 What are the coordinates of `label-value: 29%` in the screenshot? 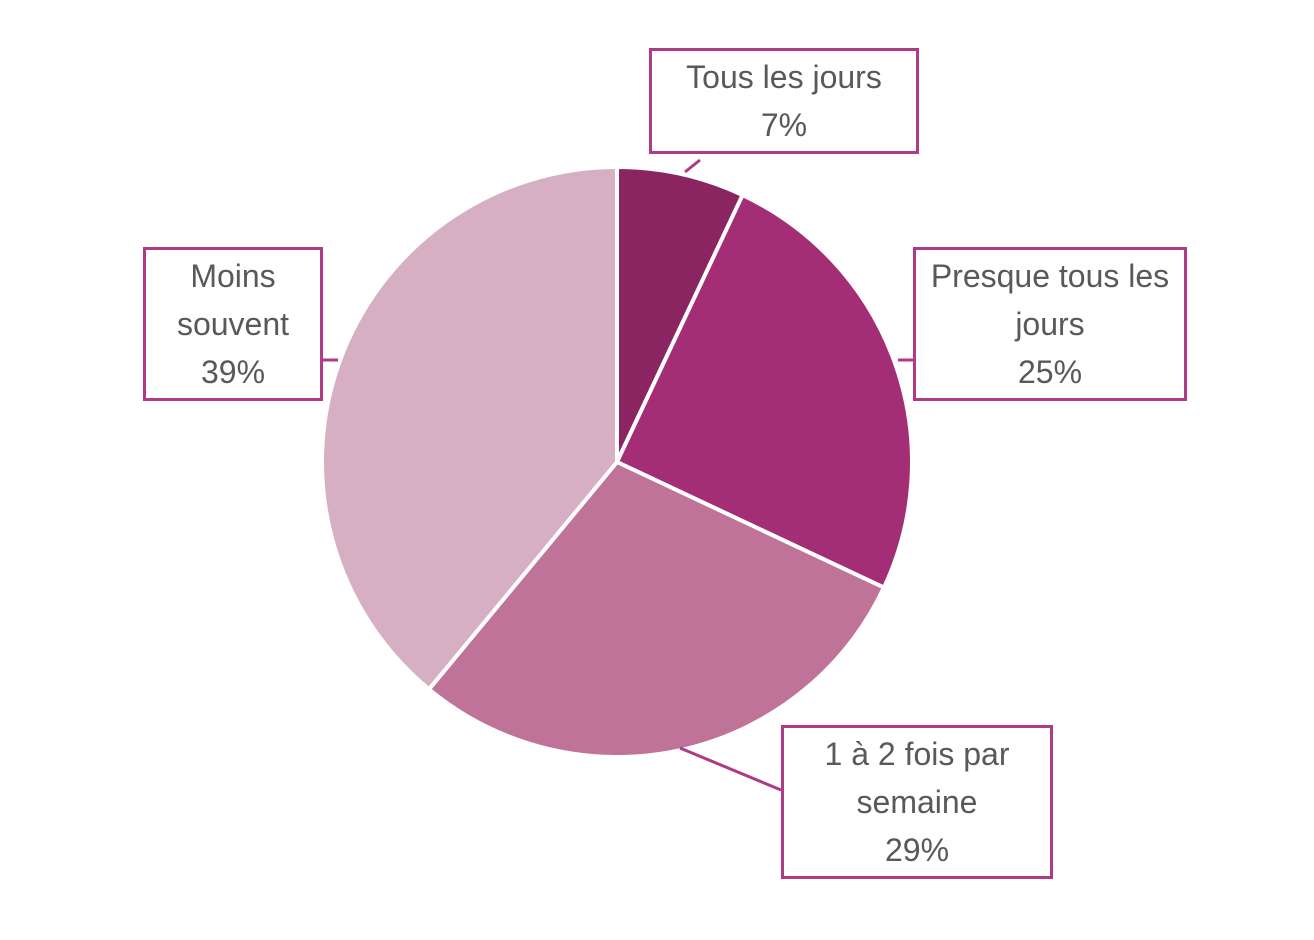 It's located at (917, 850).